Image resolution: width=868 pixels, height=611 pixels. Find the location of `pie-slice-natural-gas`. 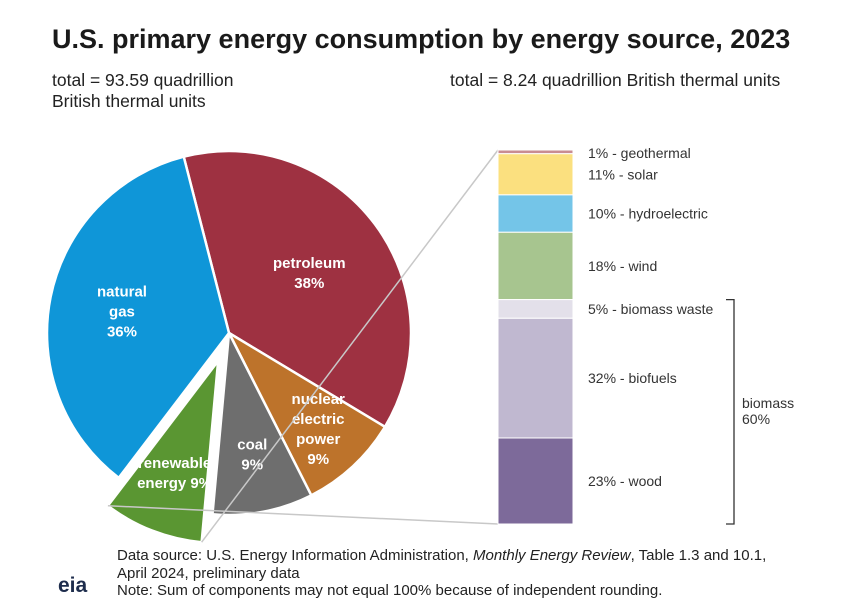

pie-slice-natural-gas is located at coordinates (138, 317).